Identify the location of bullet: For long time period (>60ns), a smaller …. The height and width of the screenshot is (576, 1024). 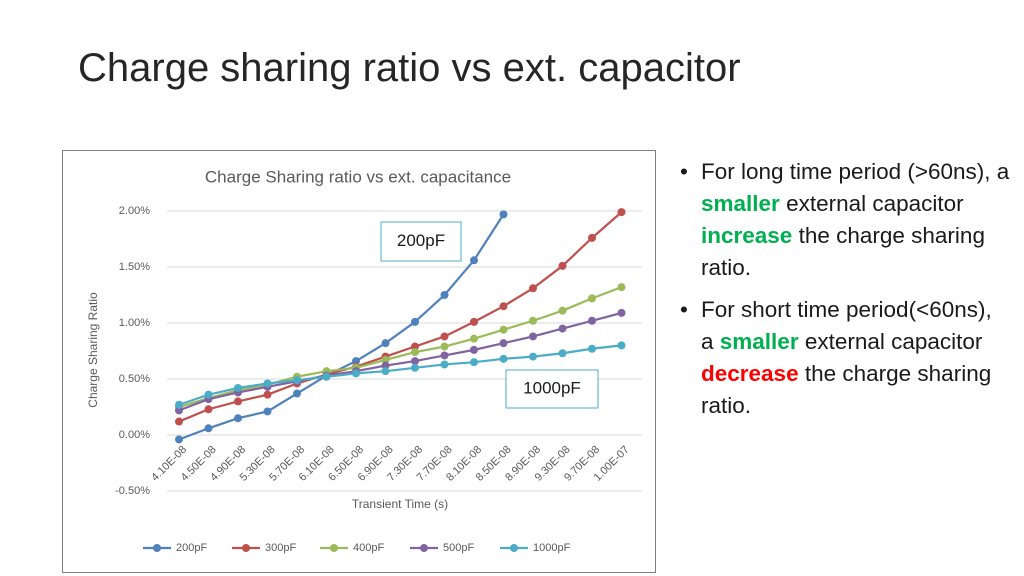
(845, 220).